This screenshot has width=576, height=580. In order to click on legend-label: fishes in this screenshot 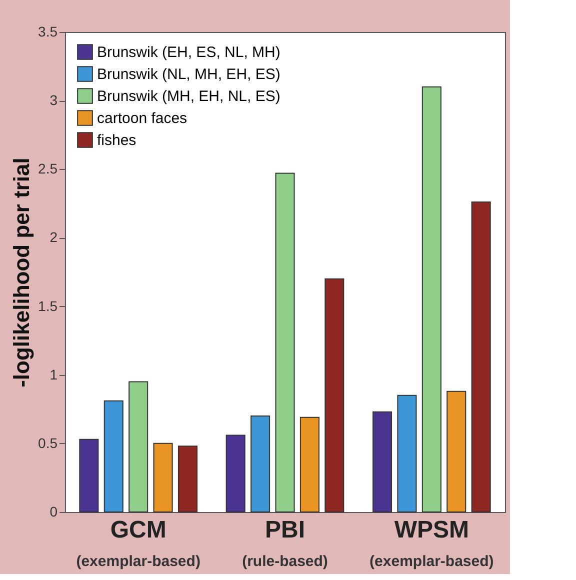, I will do `click(116, 140)`.